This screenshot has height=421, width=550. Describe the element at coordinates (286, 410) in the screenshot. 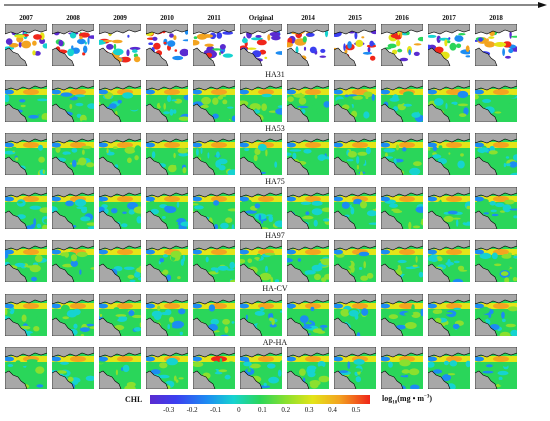

I see `colorbar-tick-label: 0.2` at that location.